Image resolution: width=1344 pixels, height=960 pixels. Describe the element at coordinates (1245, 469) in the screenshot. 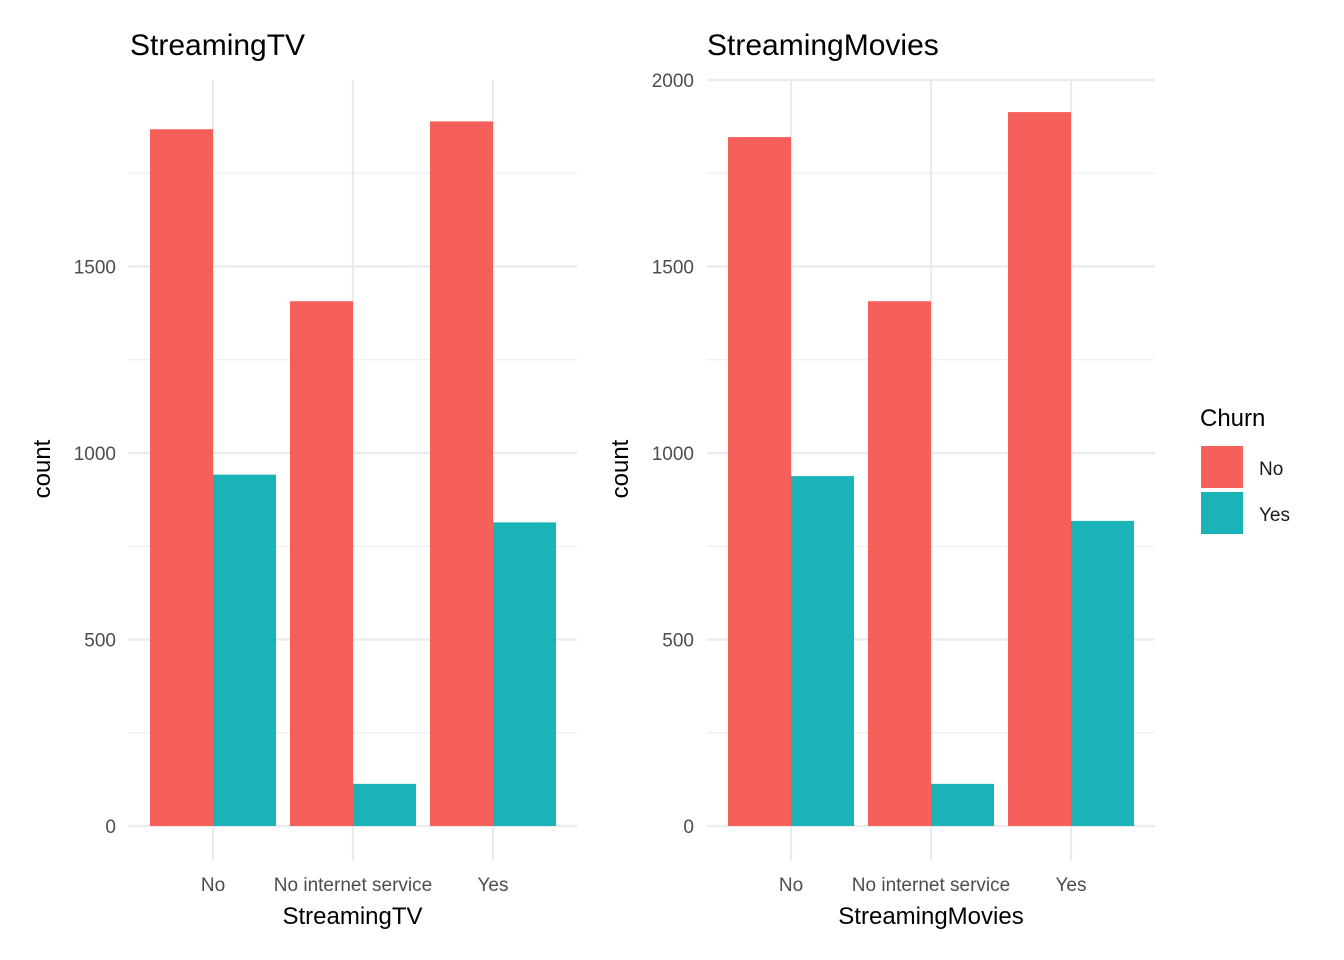

I see `legend: Churn No Yes` at that location.